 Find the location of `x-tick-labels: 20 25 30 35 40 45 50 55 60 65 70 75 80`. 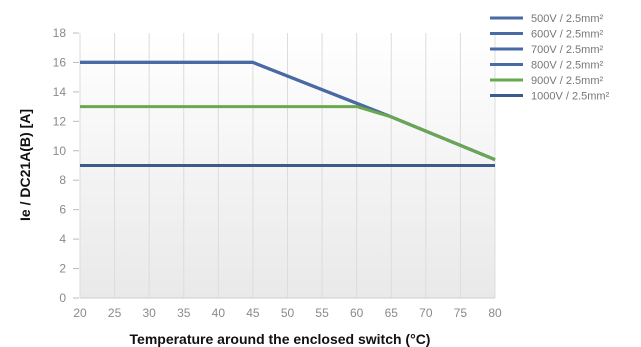

x-tick-labels: 20 25 30 35 40 45 50 55 60 65 70 75 80 is located at coordinates (287, 313).